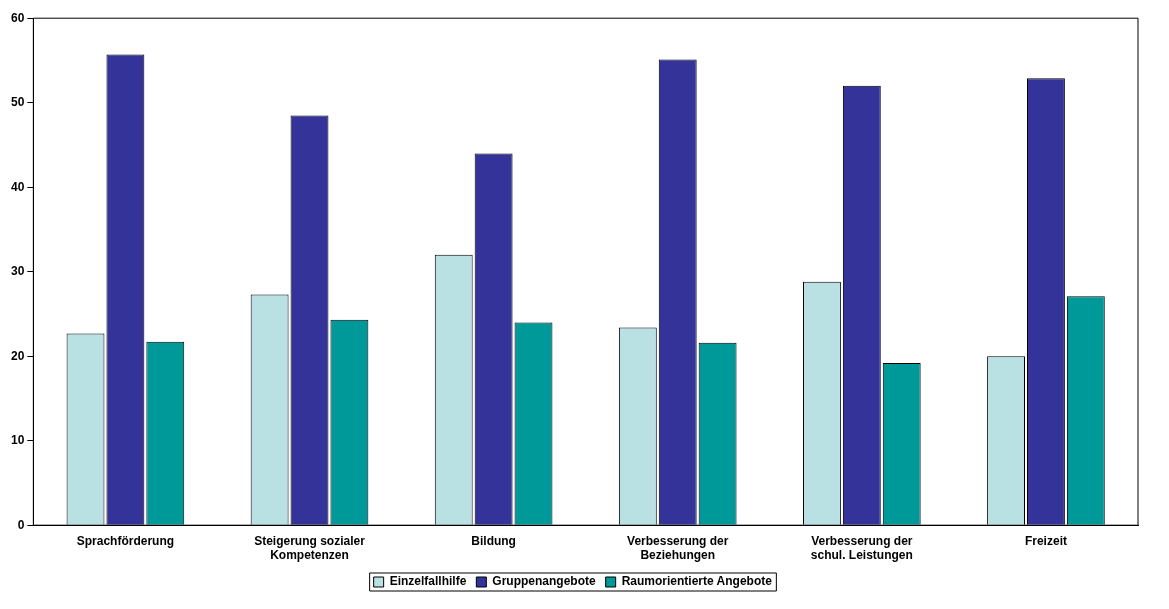  I want to click on x-tick-label: Bildung, so click(493, 540).